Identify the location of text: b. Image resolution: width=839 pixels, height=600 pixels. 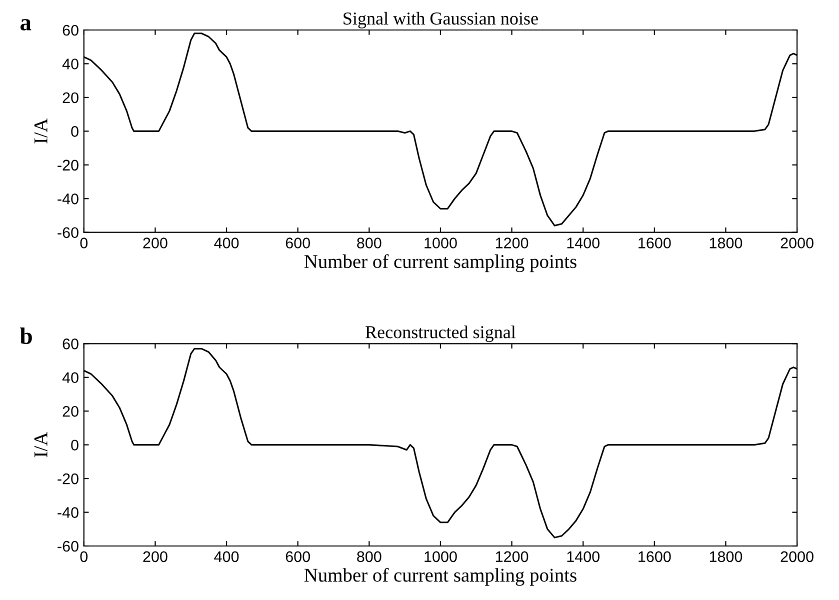
(26, 335).